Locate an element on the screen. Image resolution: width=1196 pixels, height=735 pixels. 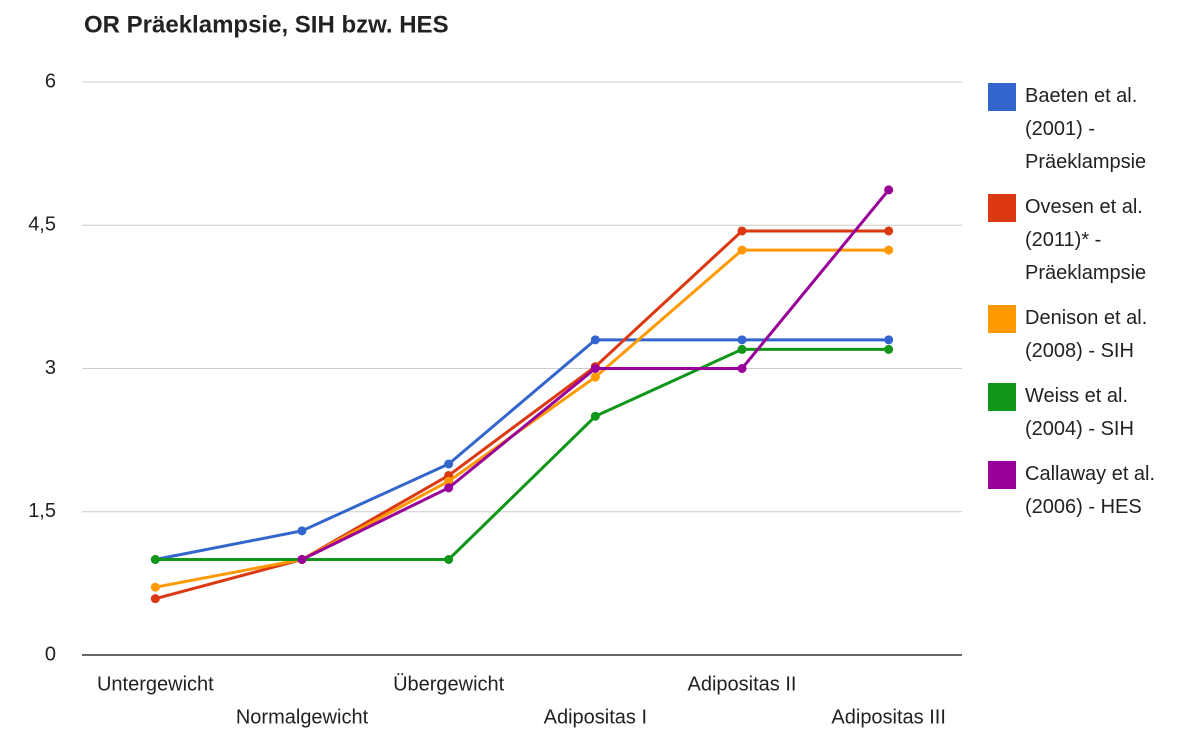
legend-entry: Denison et al. (2008) - SIH is located at coordinates (1081, 335).